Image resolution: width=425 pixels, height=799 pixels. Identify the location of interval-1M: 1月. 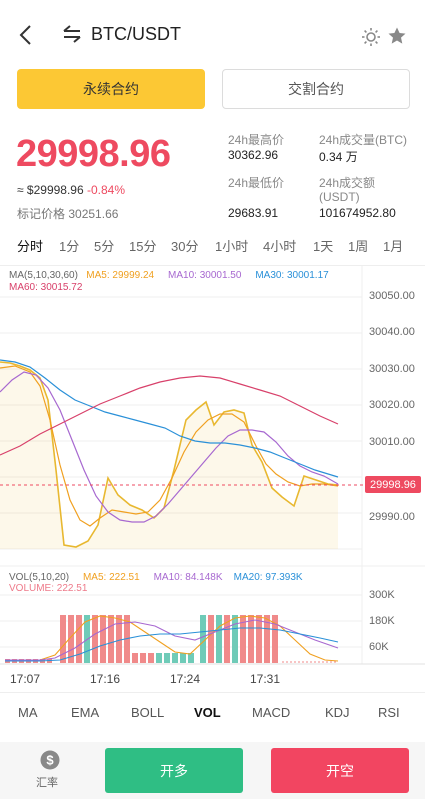
(393, 246).